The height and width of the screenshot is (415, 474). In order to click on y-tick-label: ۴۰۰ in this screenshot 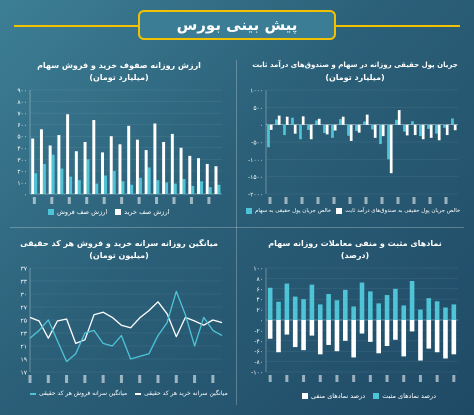, I will do `click(22, 148)`.